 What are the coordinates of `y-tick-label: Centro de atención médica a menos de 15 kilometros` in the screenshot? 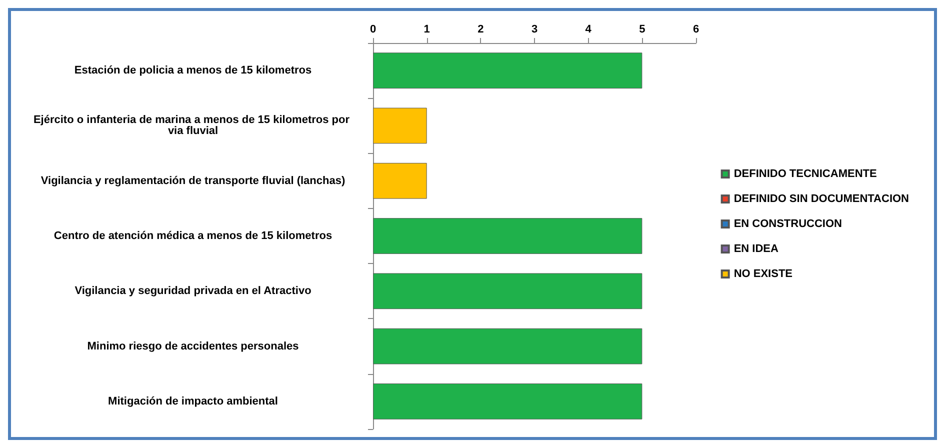 It's located at (193, 236).